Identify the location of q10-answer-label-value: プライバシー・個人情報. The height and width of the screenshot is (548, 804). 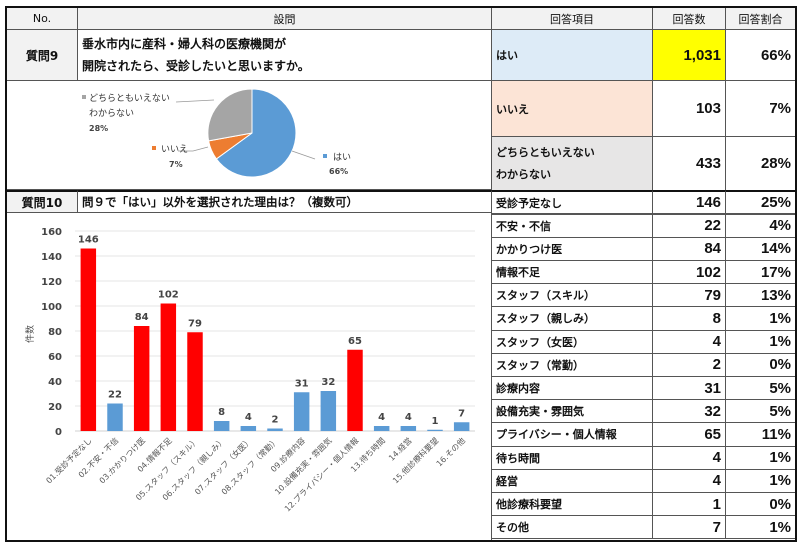
(556, 435).